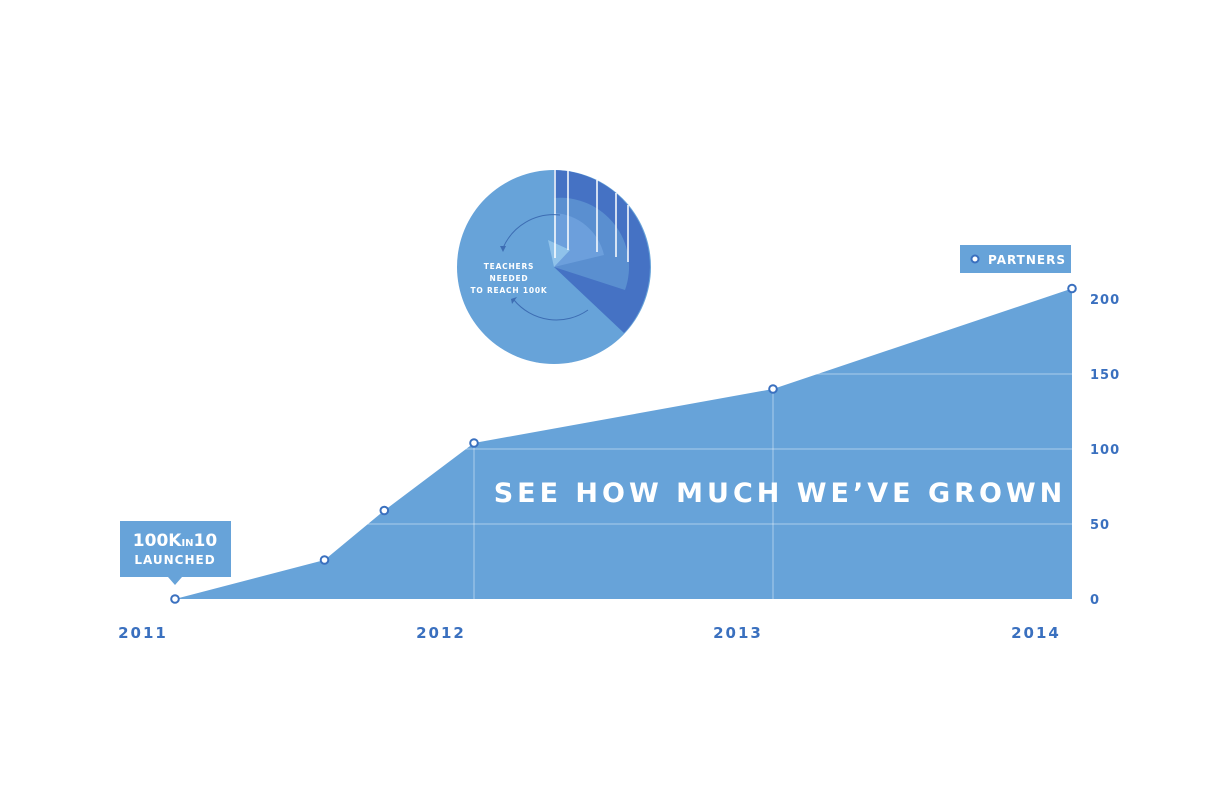  What do you see at coordinates (175, 581) in the screenshot?
I see `launch-callout-pointer` at bounding box center [175, 581].